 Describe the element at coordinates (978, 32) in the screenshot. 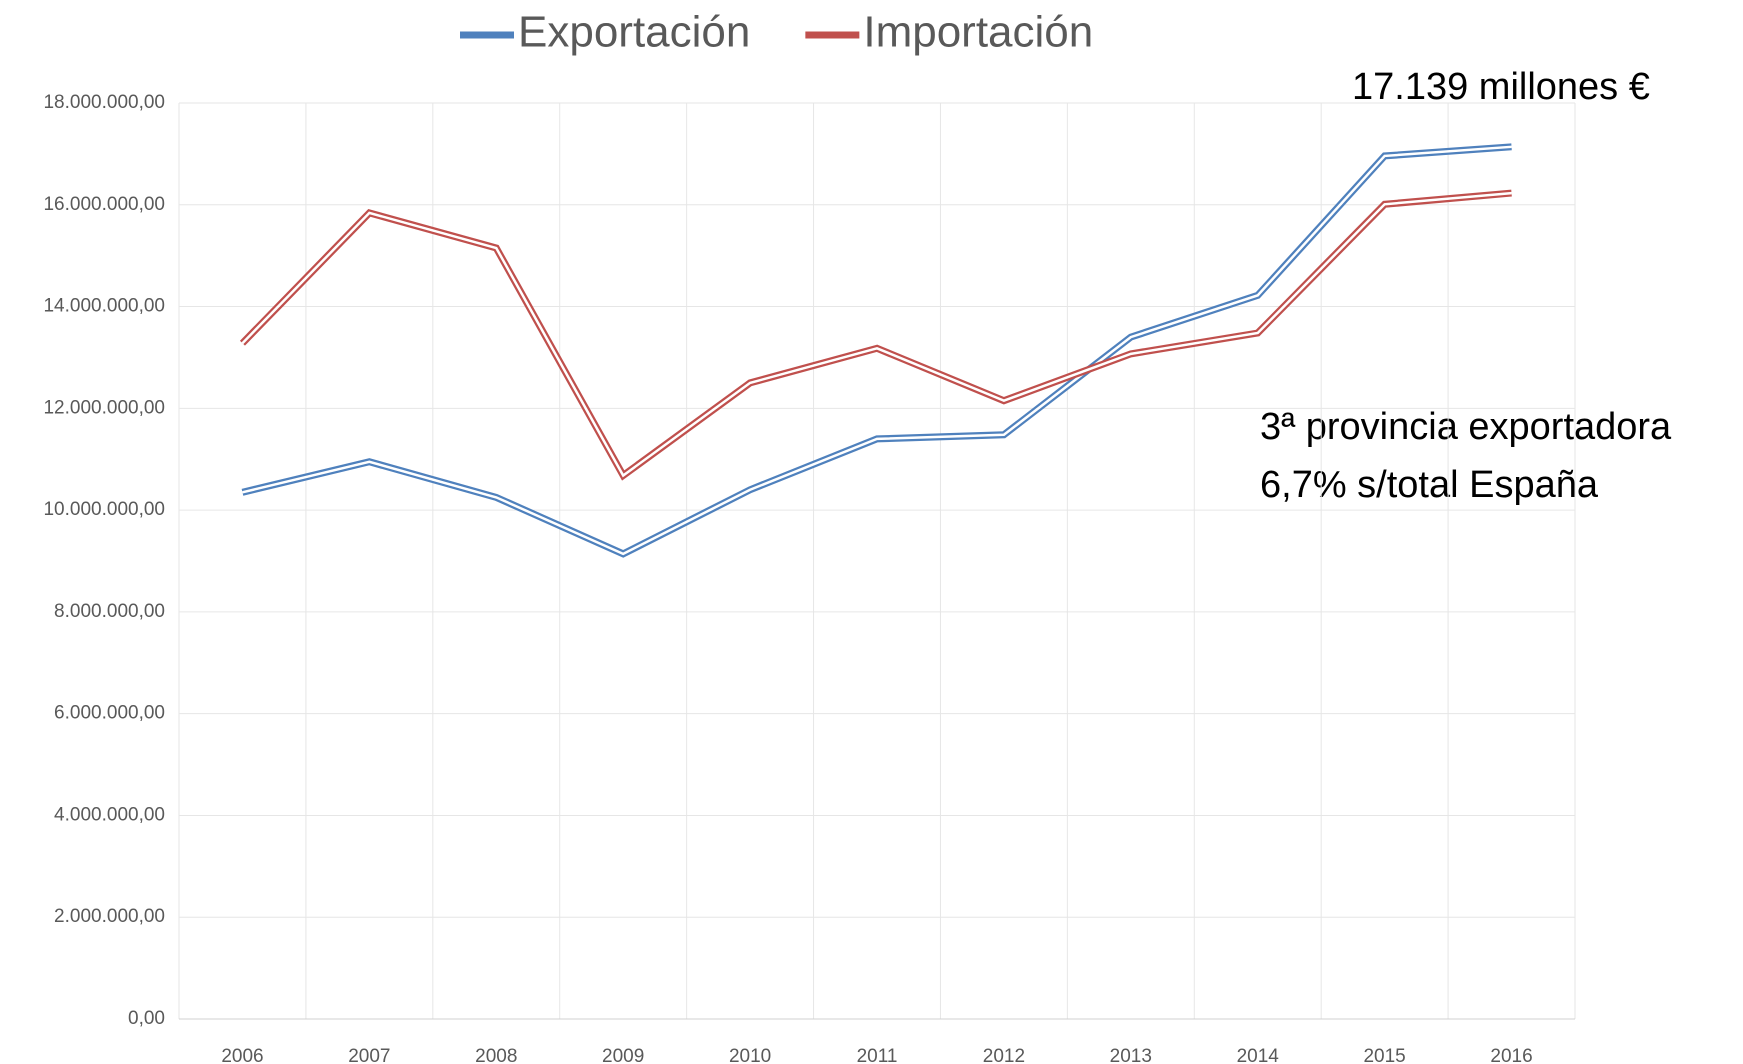

I see `legend-label: Importación` at that location.